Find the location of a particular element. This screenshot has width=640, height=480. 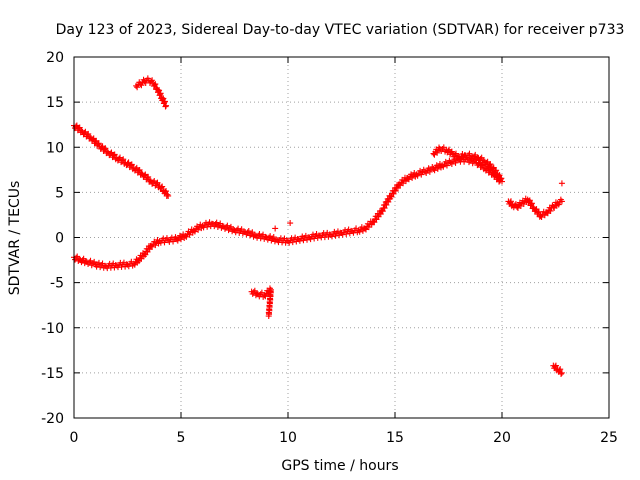

y-tick-label: -15 is located at coordinates (52, 374).